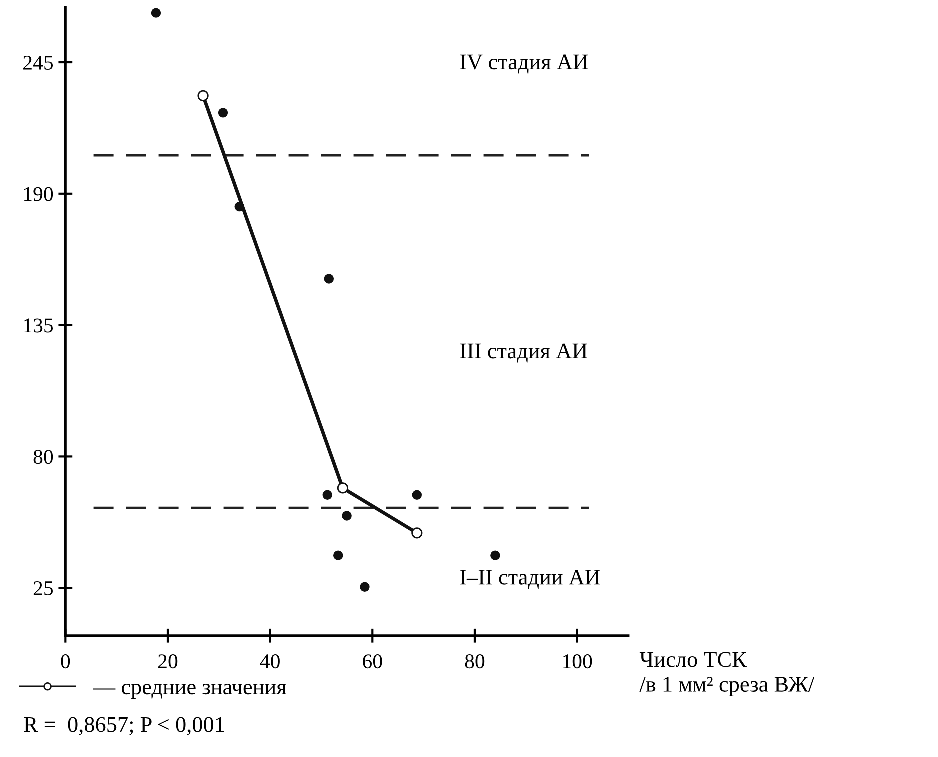 The height and width of the screenshot is (757, 938). I want to click on annotation: IV стадия АИ, so click(524, 64).